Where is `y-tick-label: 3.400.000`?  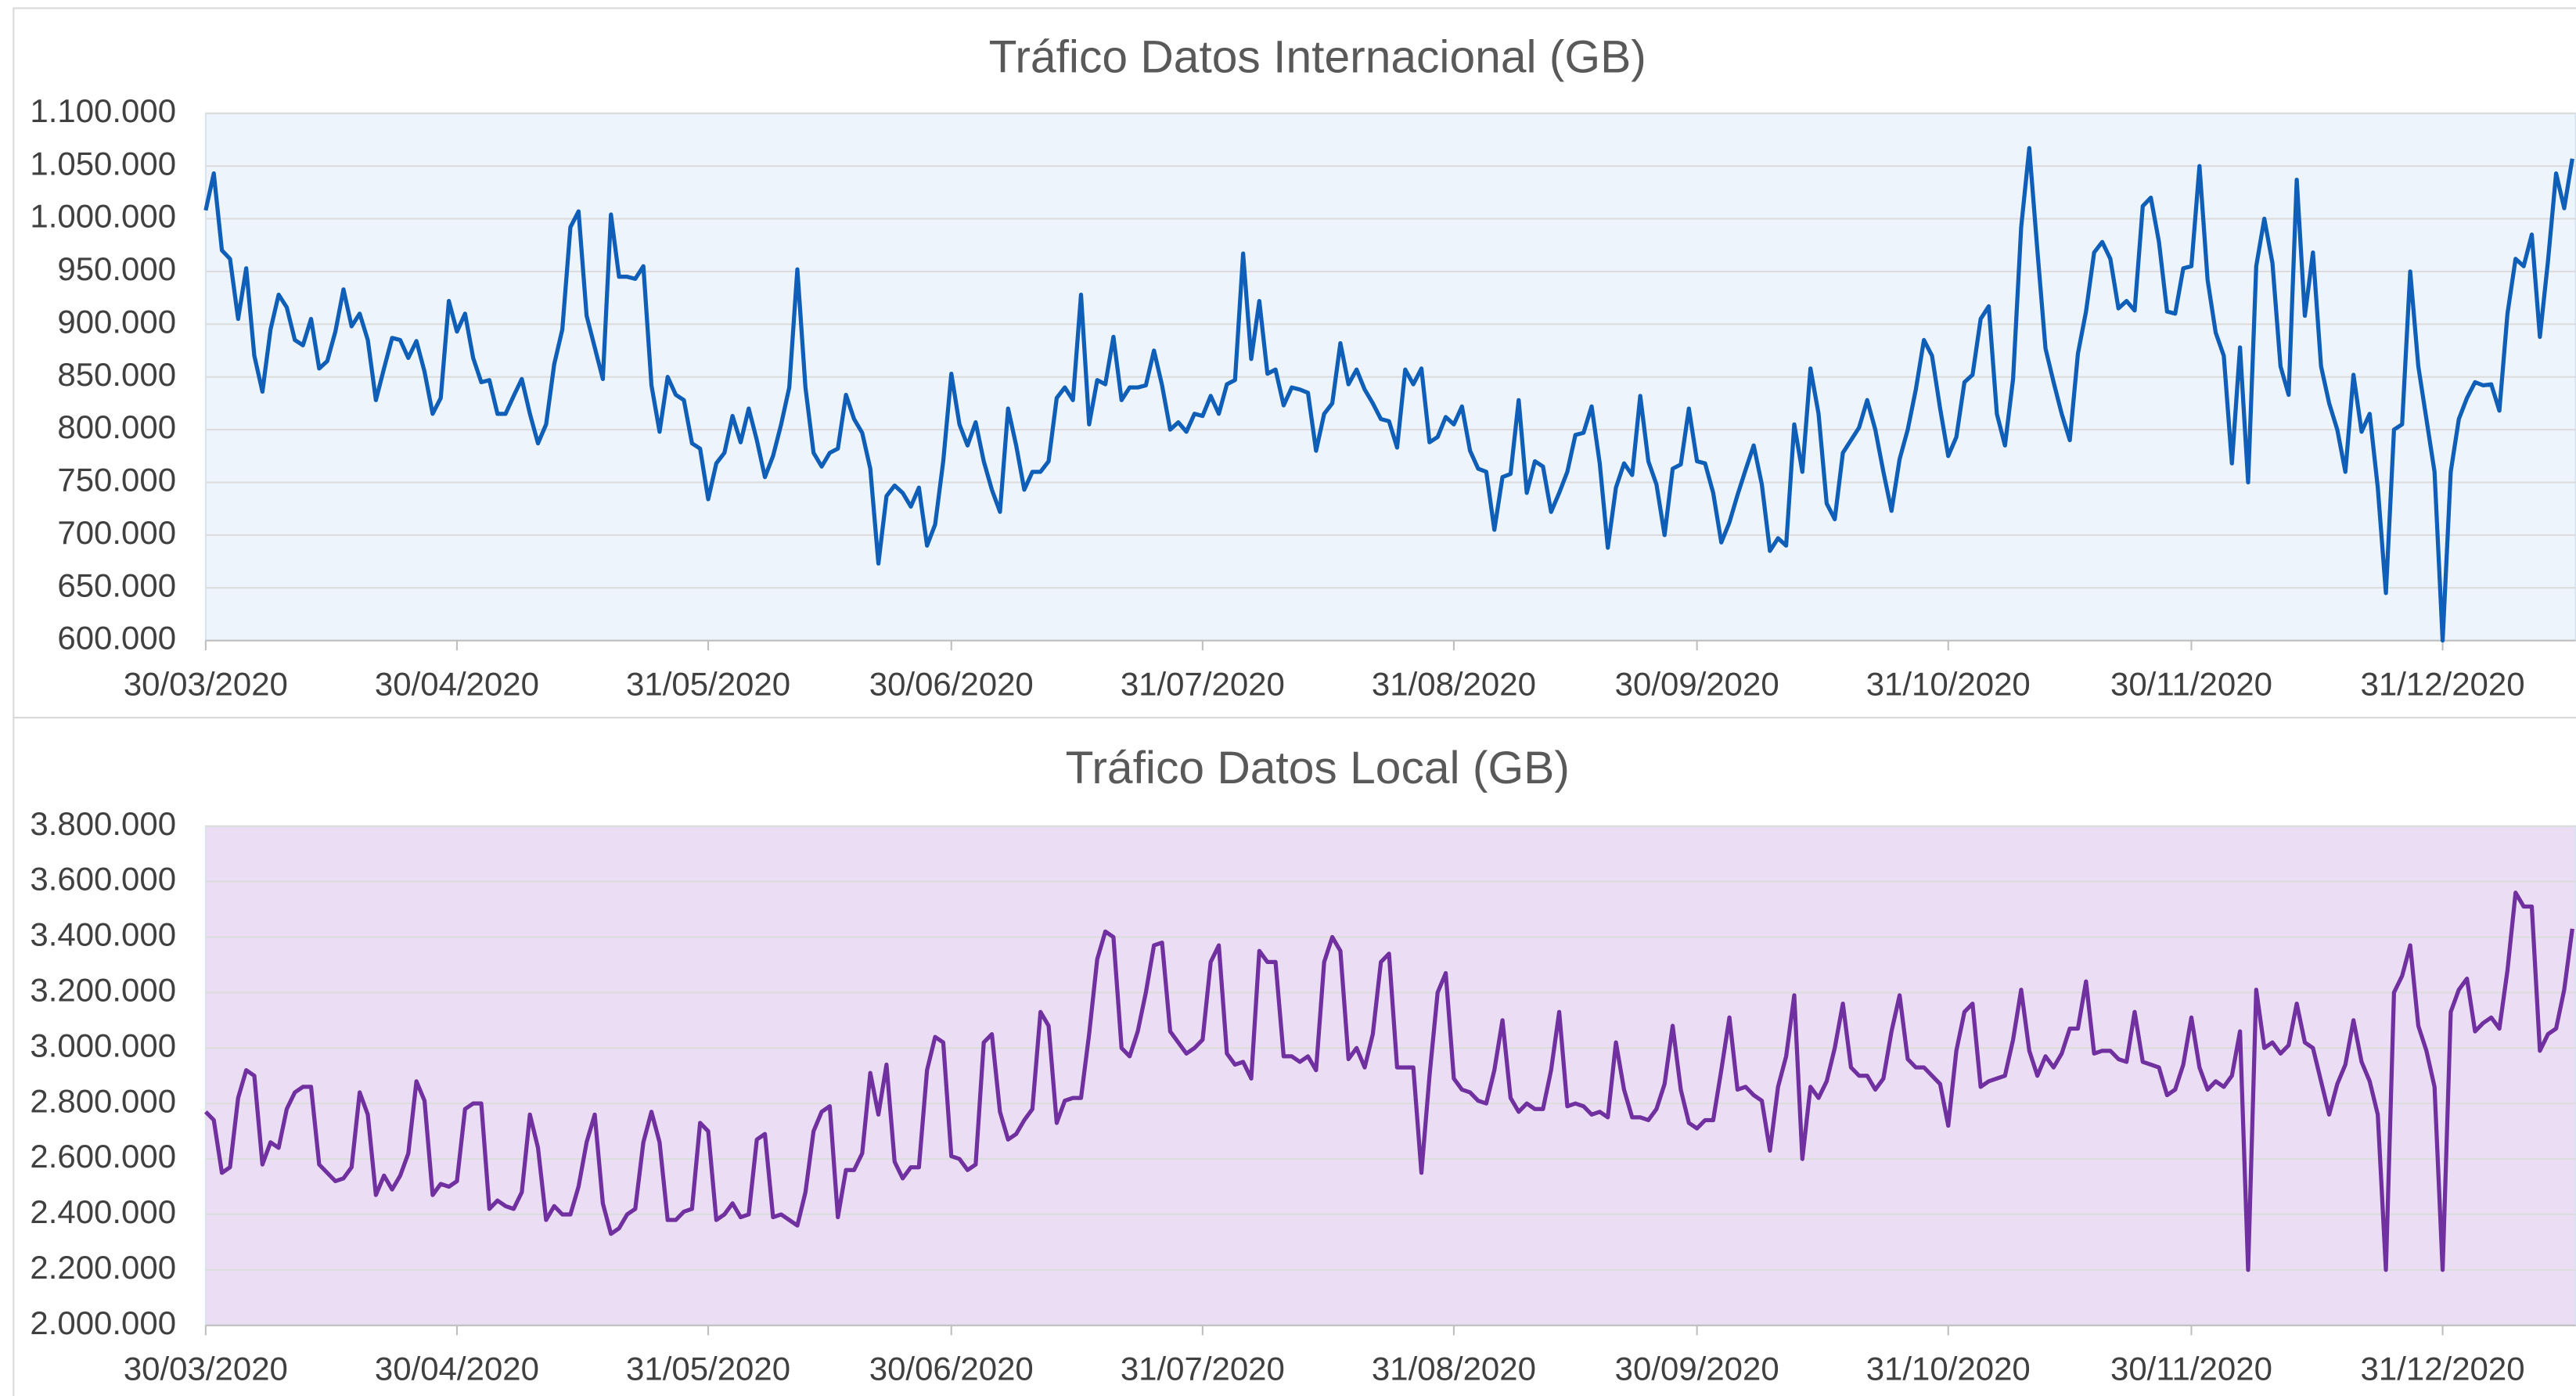
y-tick-label: 3.400.000 is located at coordinates (103, 935).